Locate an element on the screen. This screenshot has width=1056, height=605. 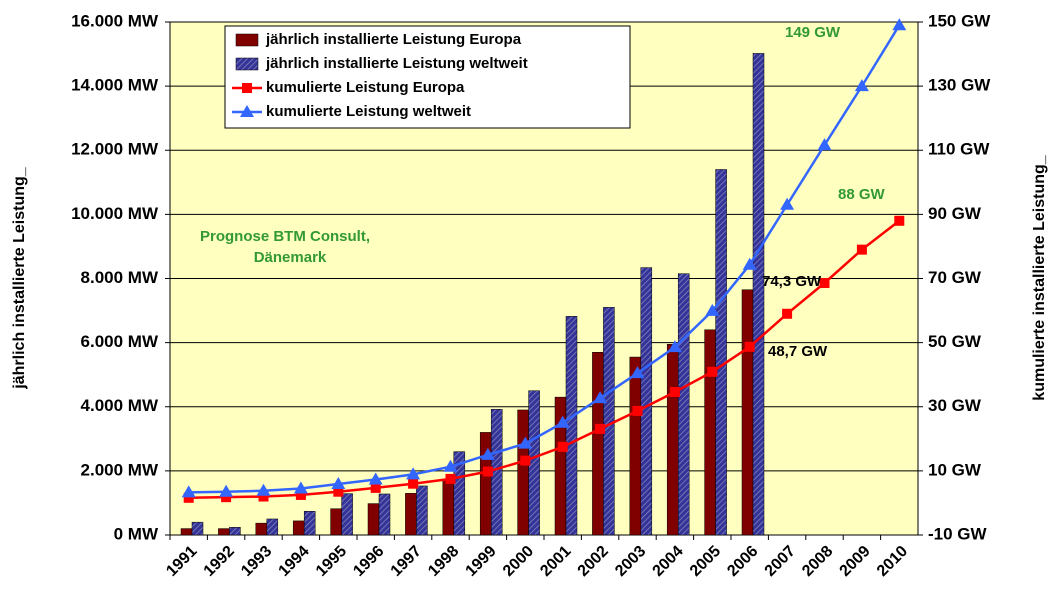
x-tick-label: 2007 is located at coordinates (780, 561).